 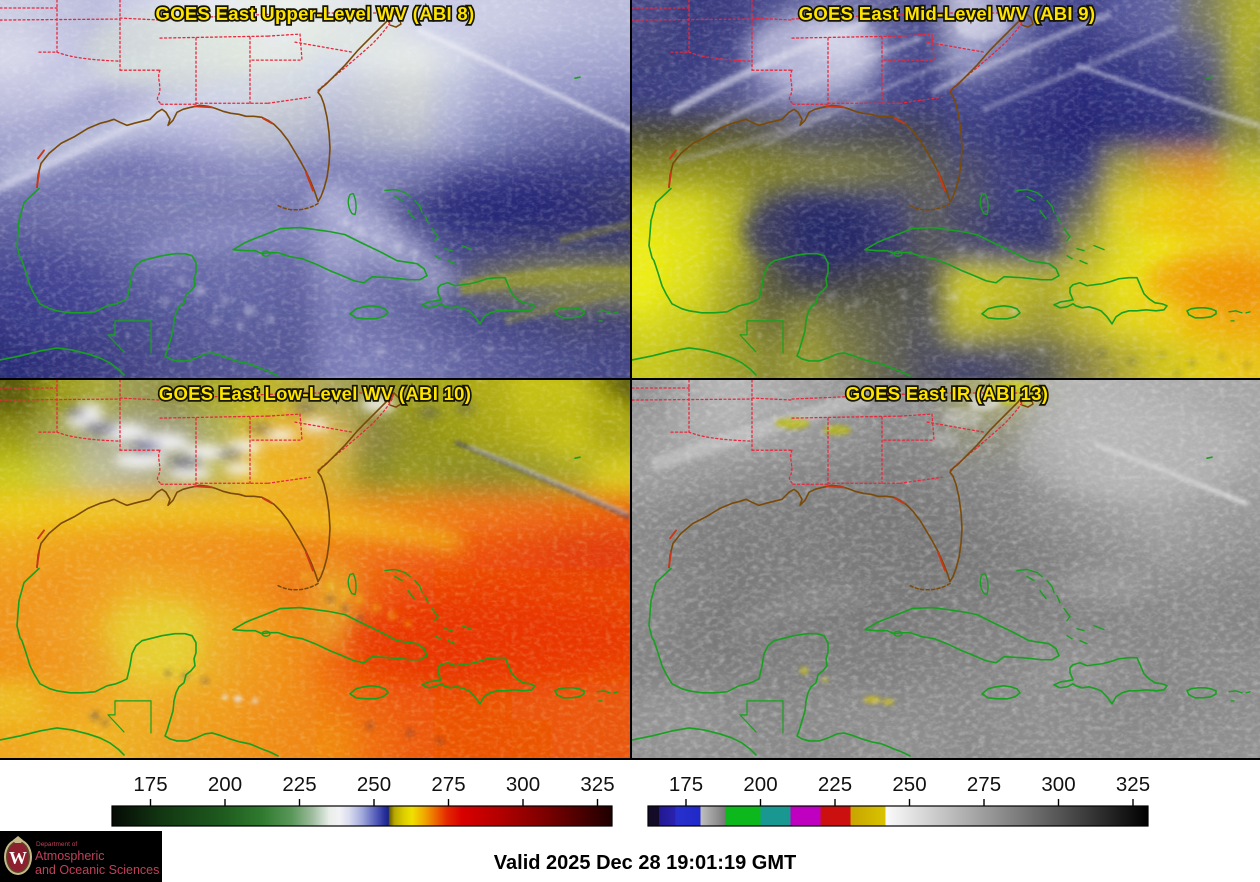 What do you see at coordinates (947, 393) in the screenshot?
I see `svg-text: GOES East IR (ABI 13)` at bounding box center [947, 393].